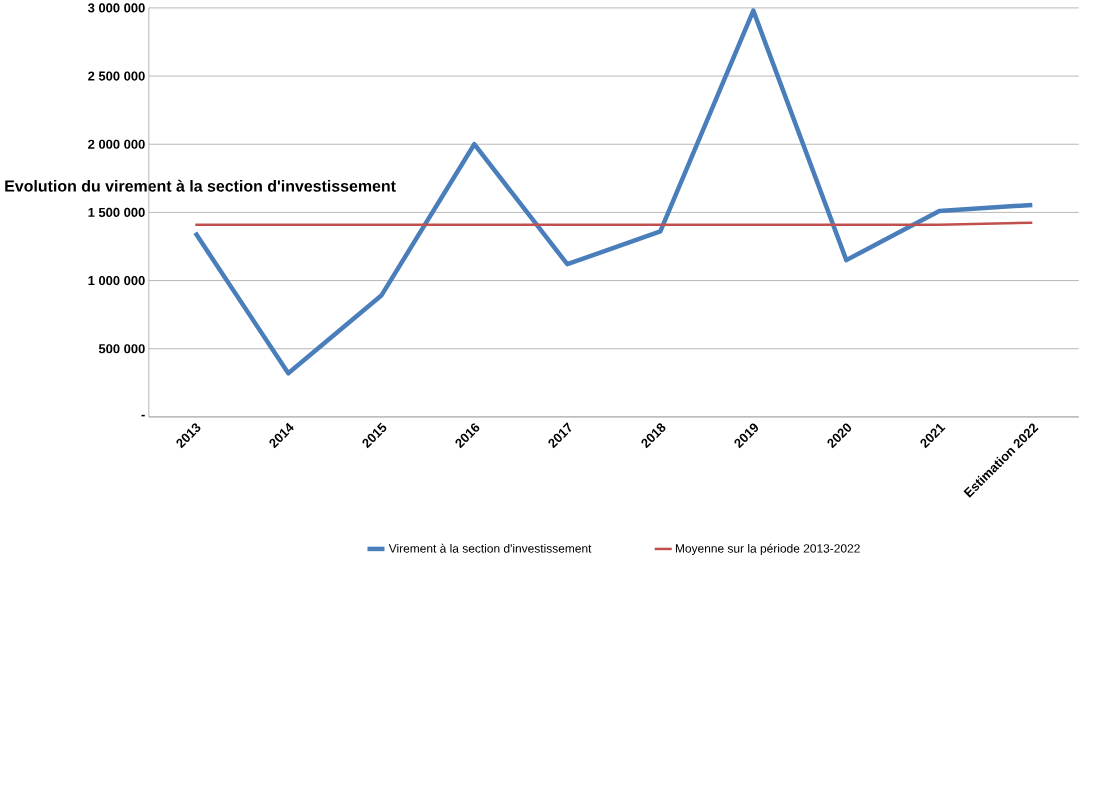  I want to click on y-tick-label: 1 500 000, so click(116, 212).